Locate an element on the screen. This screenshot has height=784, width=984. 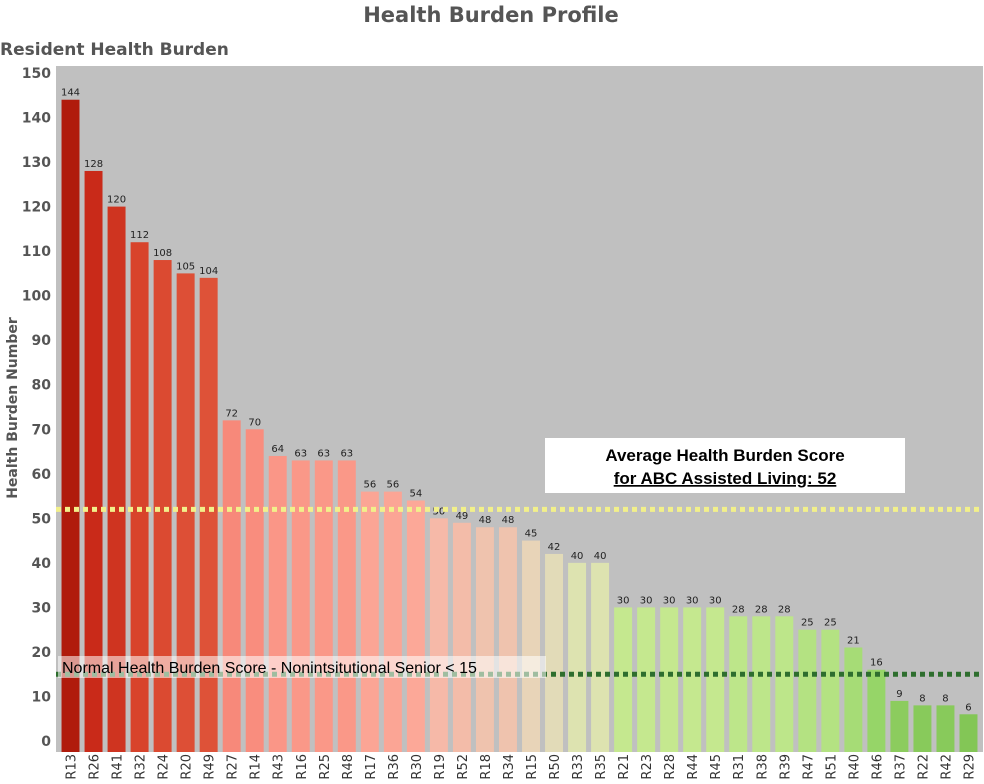
x-tick-label: R29 is located at coordinates (969, 767).